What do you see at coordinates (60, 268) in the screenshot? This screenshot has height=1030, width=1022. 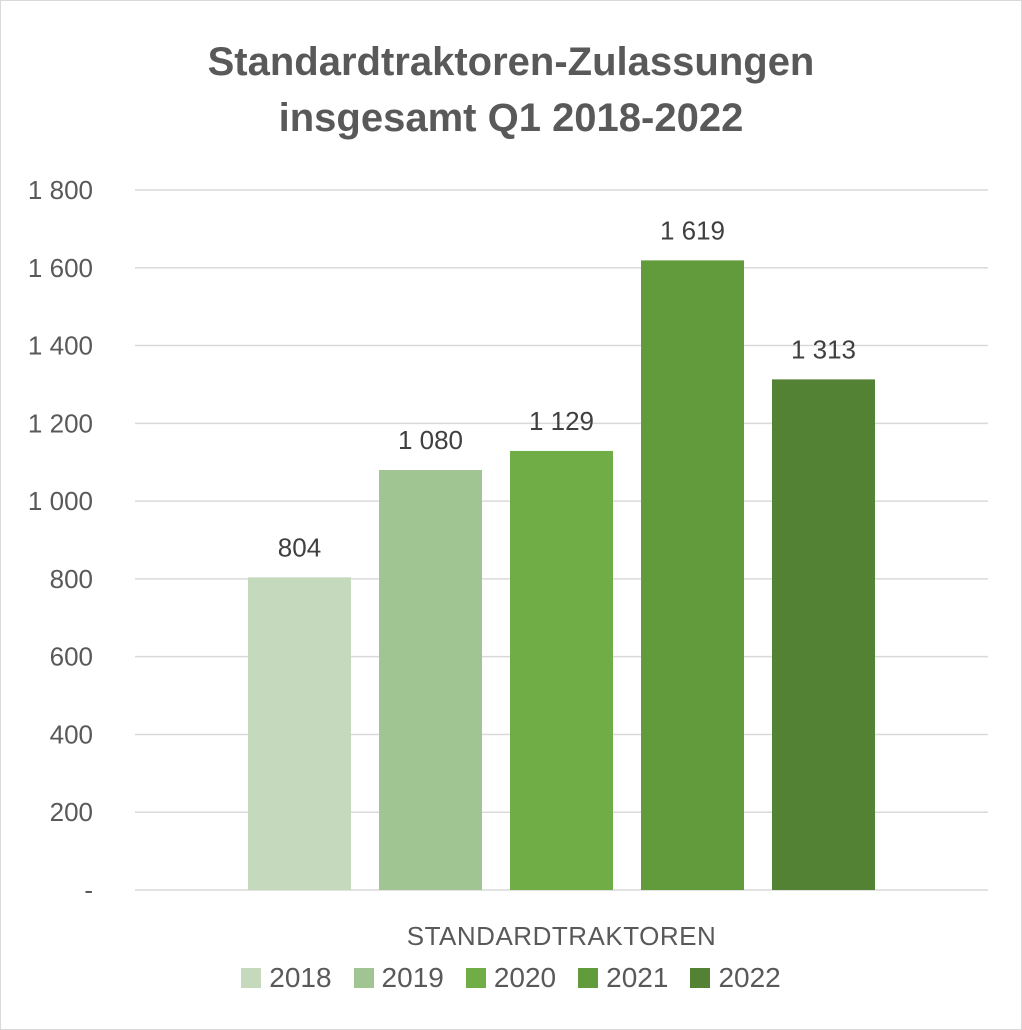 I see `y-tick-label: 1 600` at bounding box center [60, 268].